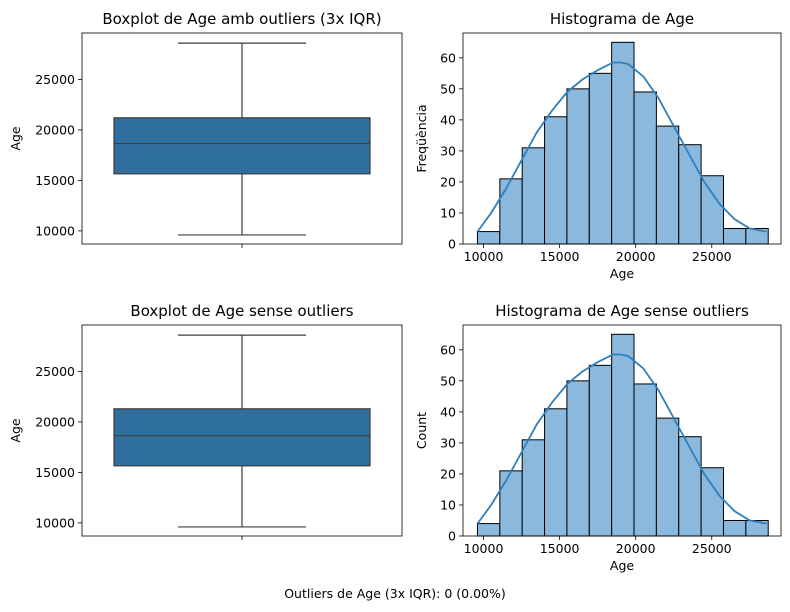 The height and width of the screenshot is (612, 790). I want to click on y-axis-label: Count, so click(421, 430).